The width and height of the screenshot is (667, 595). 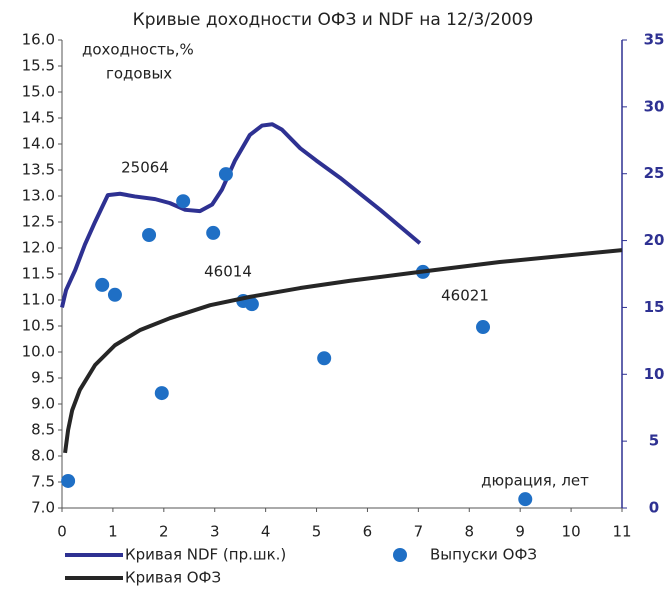 I want to click on y-tick-label: 9.0, so click(x=43, y=404).